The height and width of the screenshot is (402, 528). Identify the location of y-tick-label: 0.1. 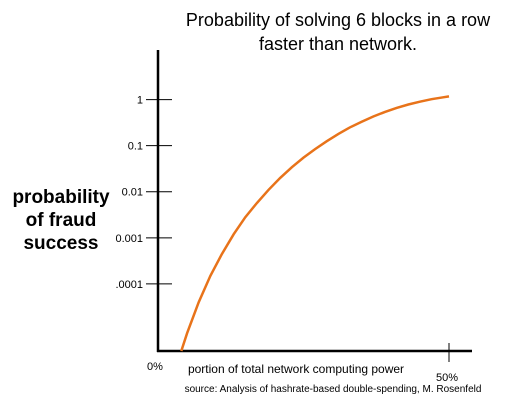
(135, 147).